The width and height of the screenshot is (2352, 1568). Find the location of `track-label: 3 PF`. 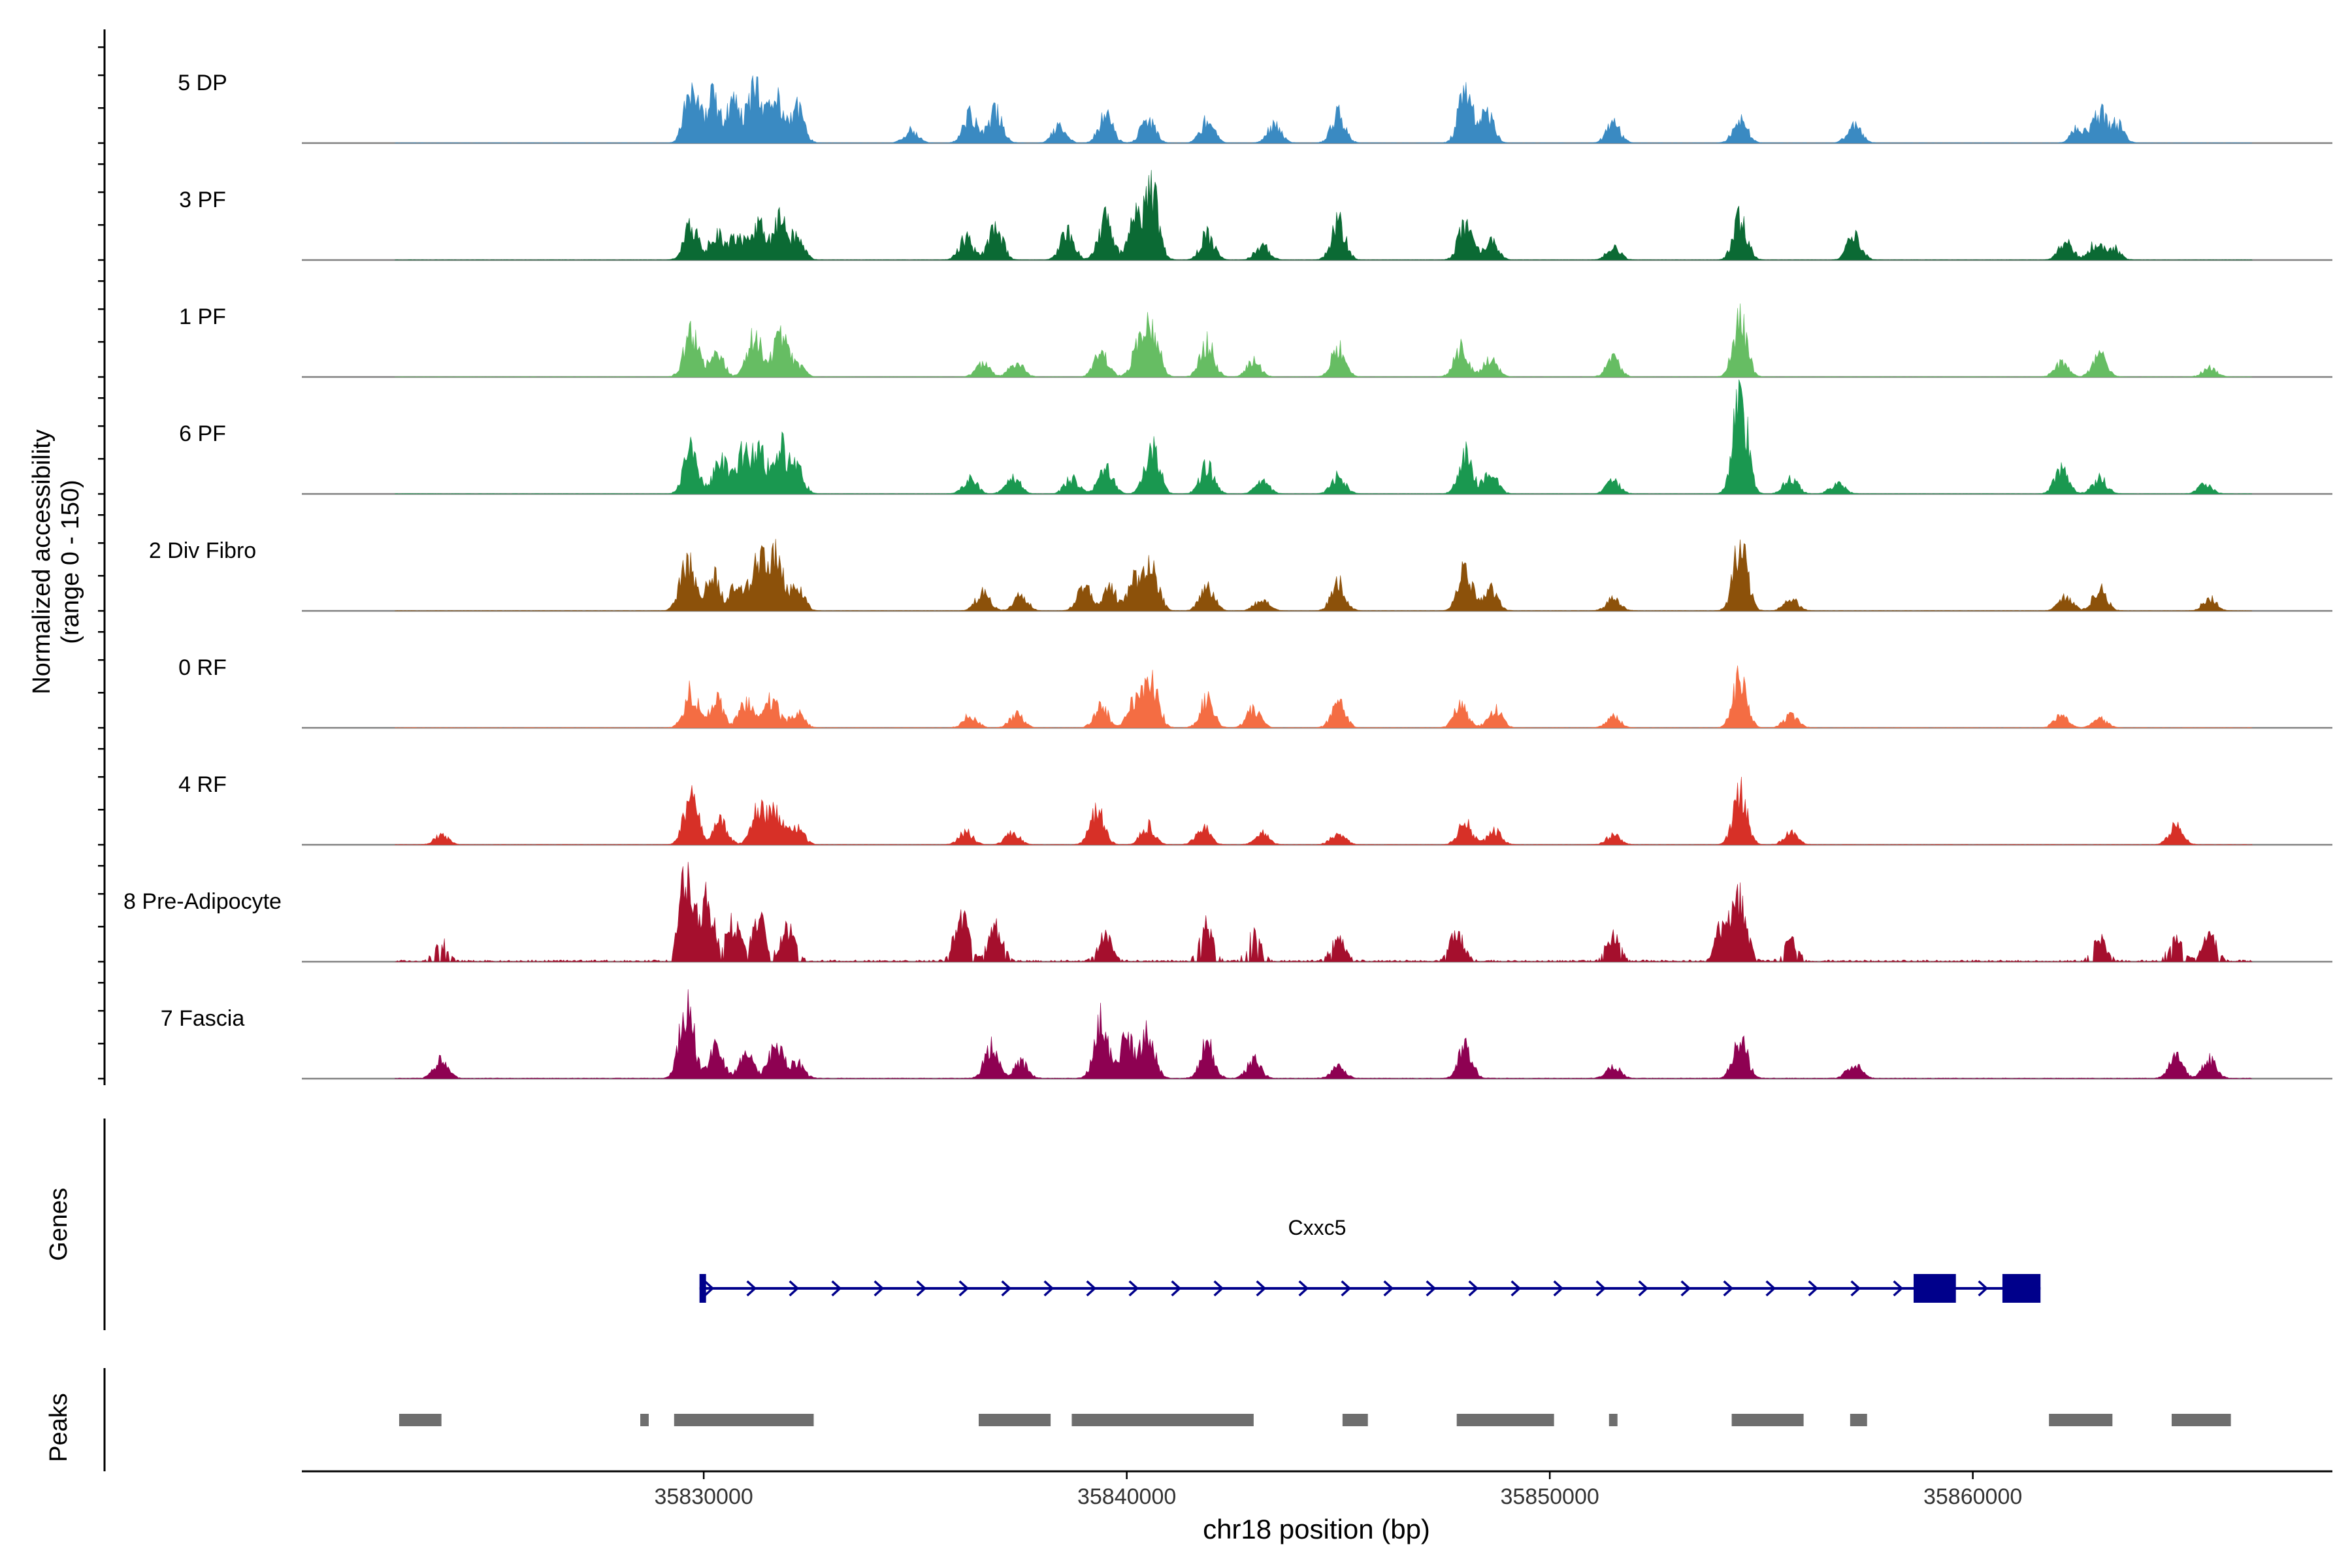

track-label: 3 PF is located at coordinates (202, 200).